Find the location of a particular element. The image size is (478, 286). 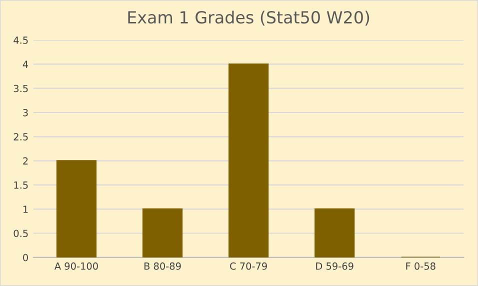

x-tick-label: F 0-58 is located at coordinates (421, 266).